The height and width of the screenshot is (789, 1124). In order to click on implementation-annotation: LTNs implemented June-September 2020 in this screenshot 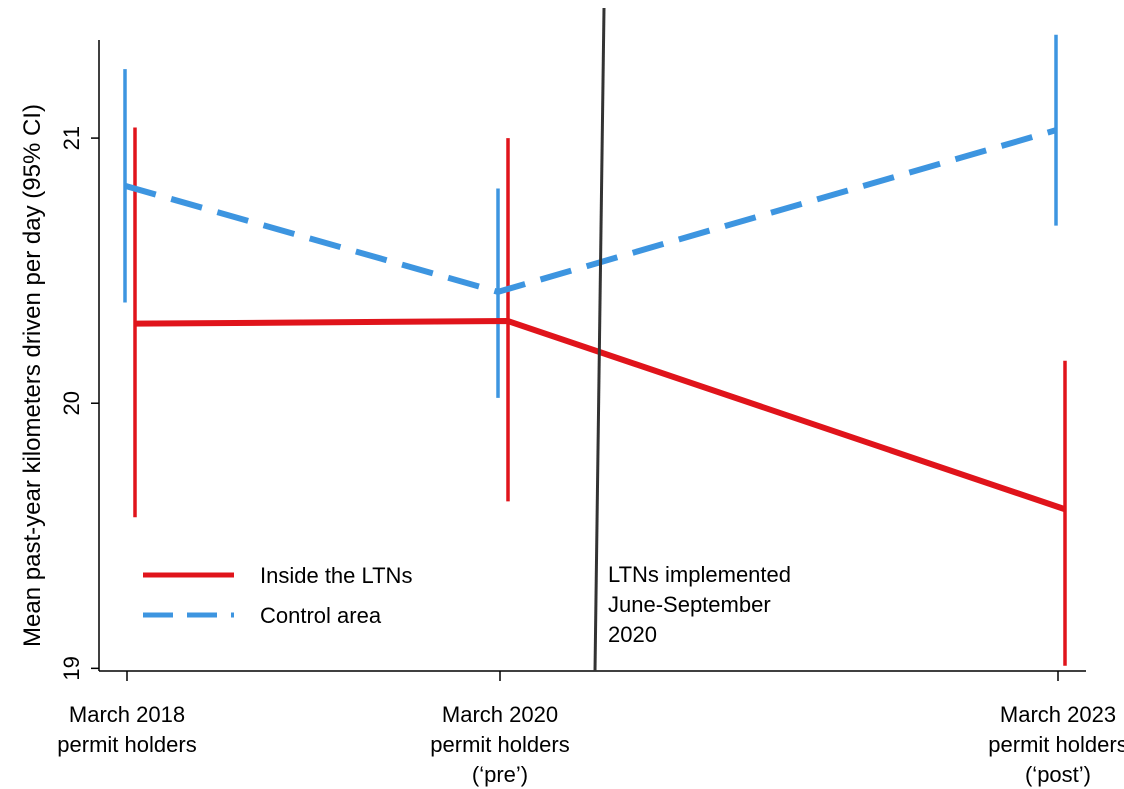, I will do `click(699, 604)`.